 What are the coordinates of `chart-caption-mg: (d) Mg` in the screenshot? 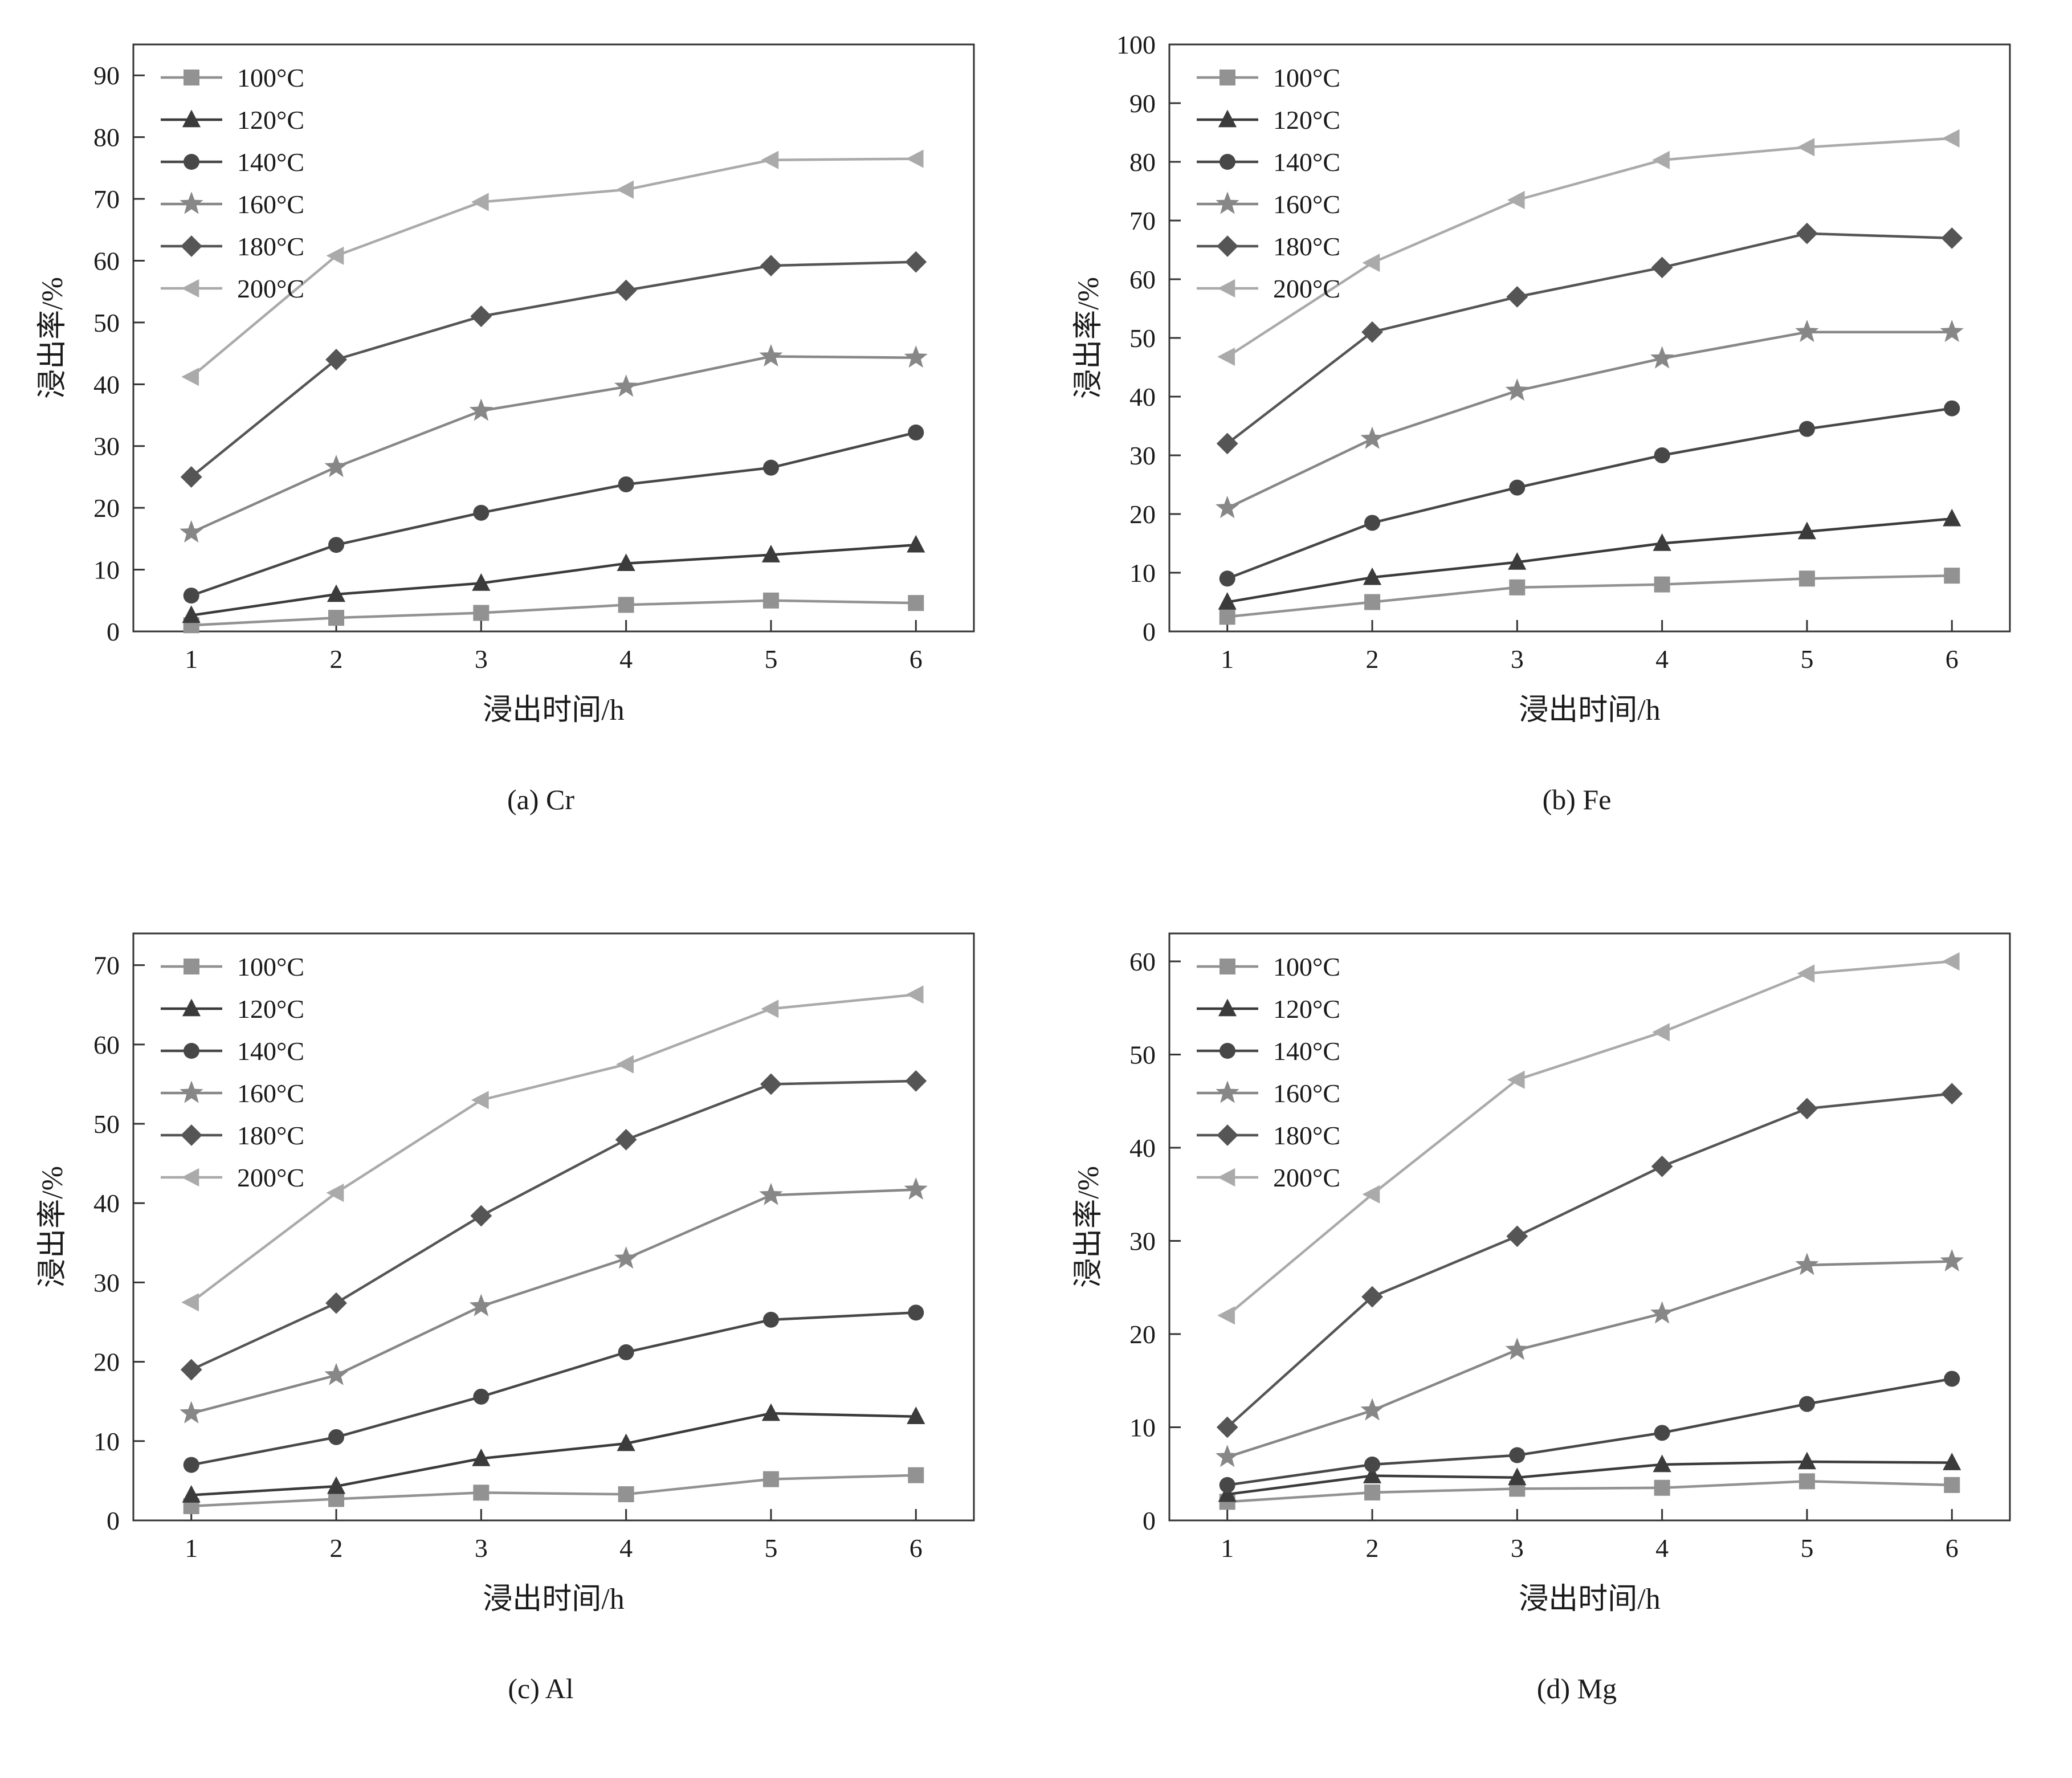 It's located at (1576, 1688).